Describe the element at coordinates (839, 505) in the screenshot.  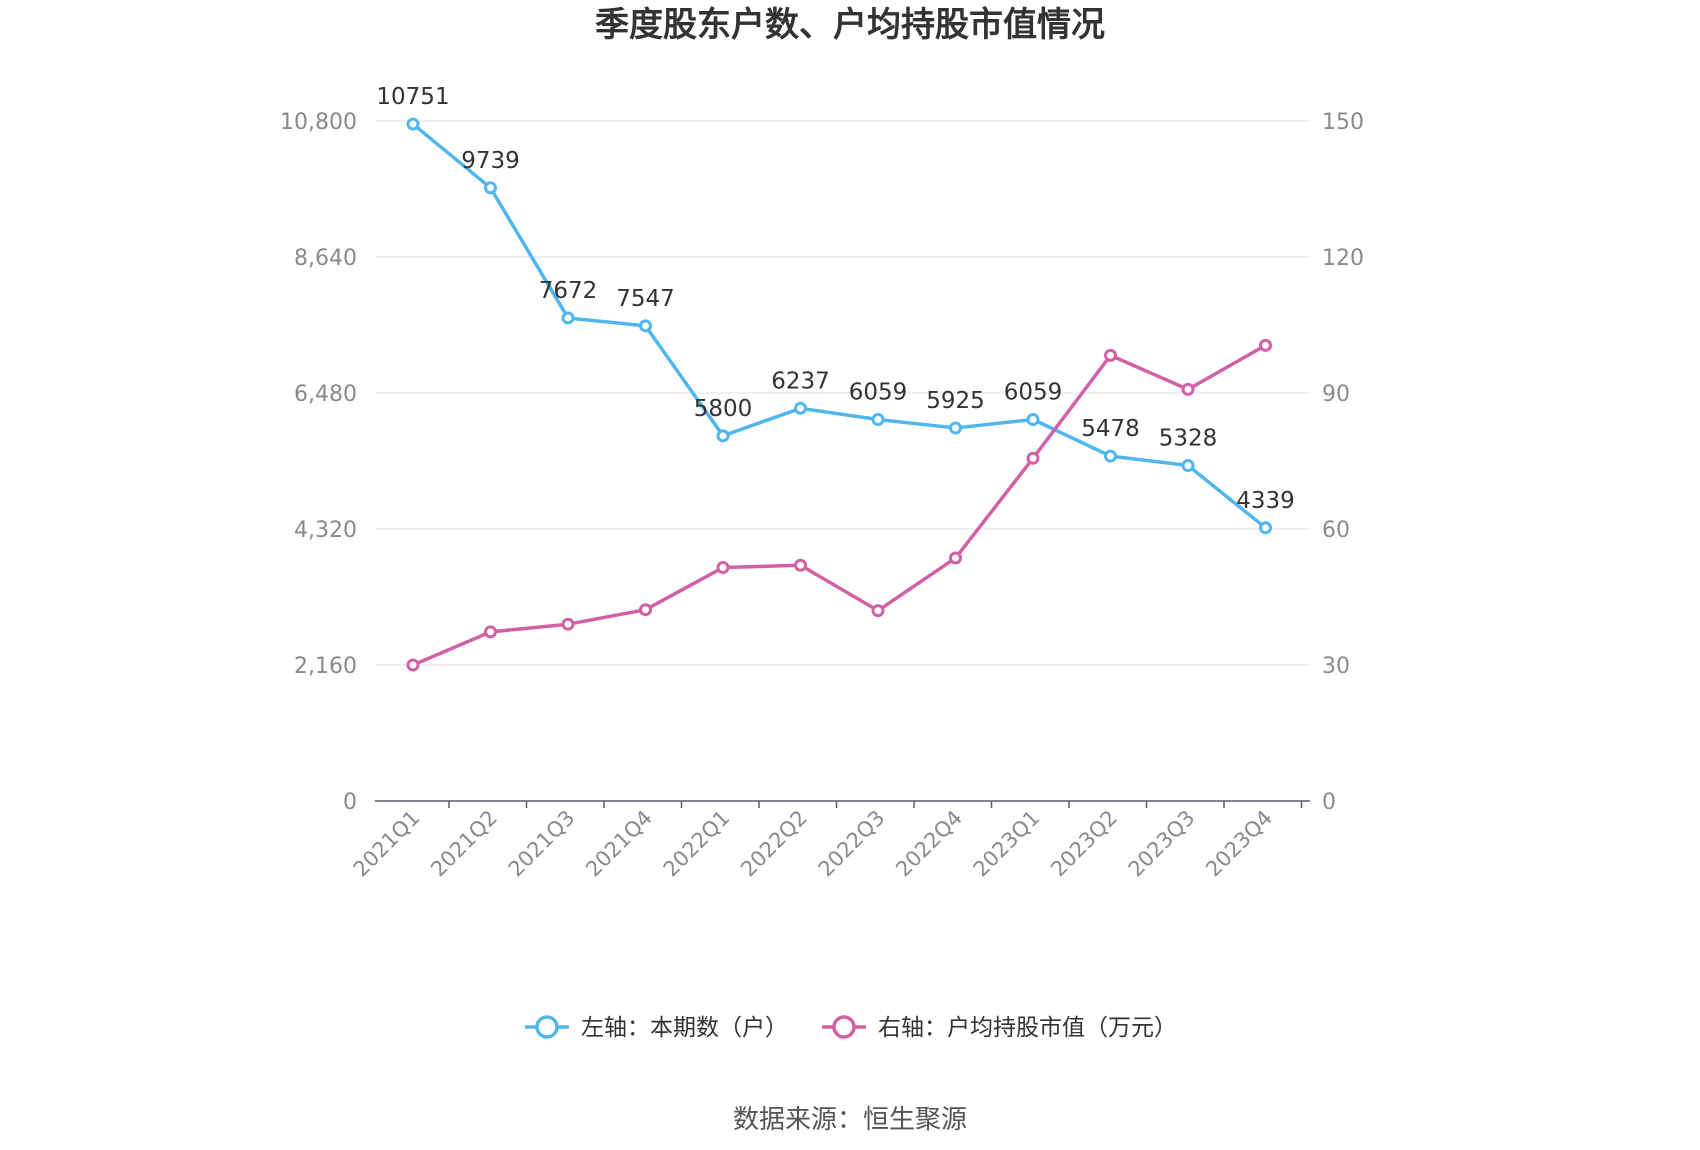
I see `series-line-avg-market-value` at that location.